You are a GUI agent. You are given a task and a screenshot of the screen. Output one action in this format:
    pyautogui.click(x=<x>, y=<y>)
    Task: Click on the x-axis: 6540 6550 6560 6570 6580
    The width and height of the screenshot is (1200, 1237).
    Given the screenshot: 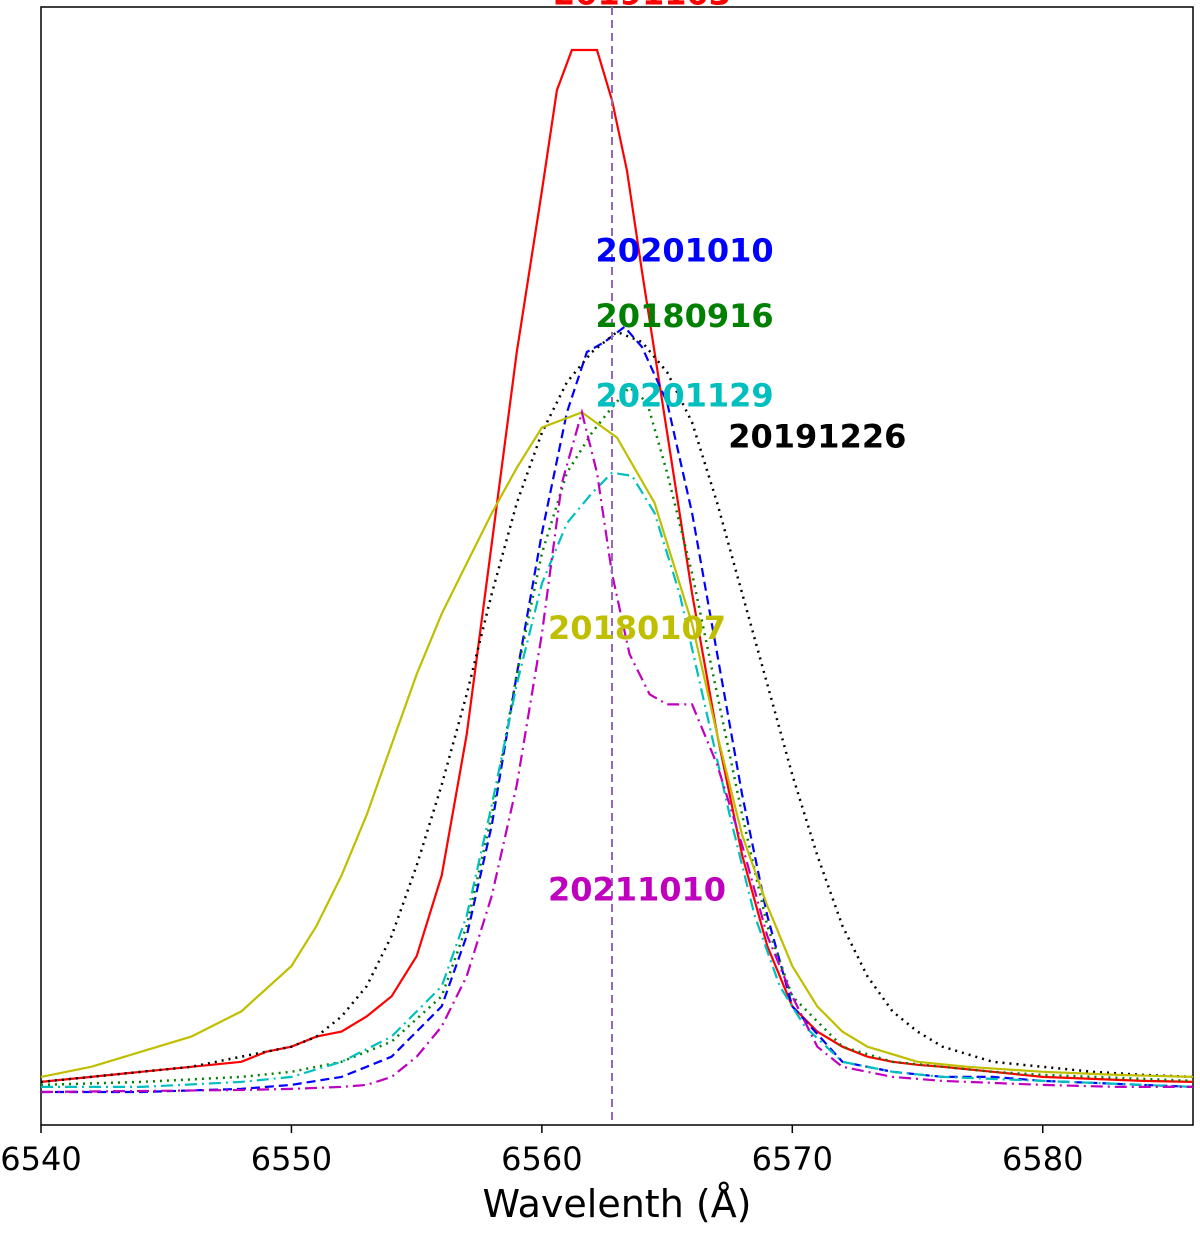 What is the action you would take?
    pyautogui.click(x=541, y=1151)
    